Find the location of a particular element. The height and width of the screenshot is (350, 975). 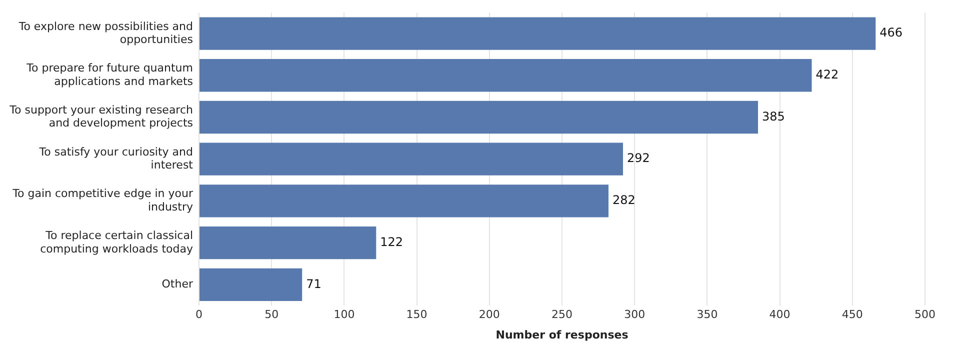

x-axis-title: Number of responses is located at coordinates (562, 335).